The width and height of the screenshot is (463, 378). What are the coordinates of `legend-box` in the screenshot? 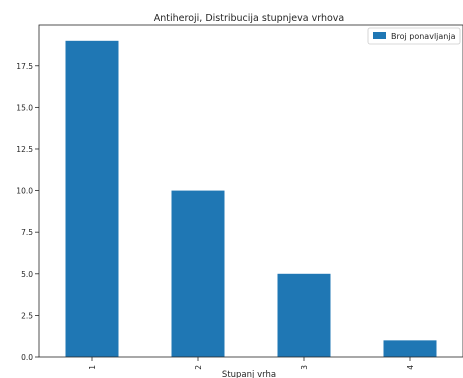 It's located at (414, 36).